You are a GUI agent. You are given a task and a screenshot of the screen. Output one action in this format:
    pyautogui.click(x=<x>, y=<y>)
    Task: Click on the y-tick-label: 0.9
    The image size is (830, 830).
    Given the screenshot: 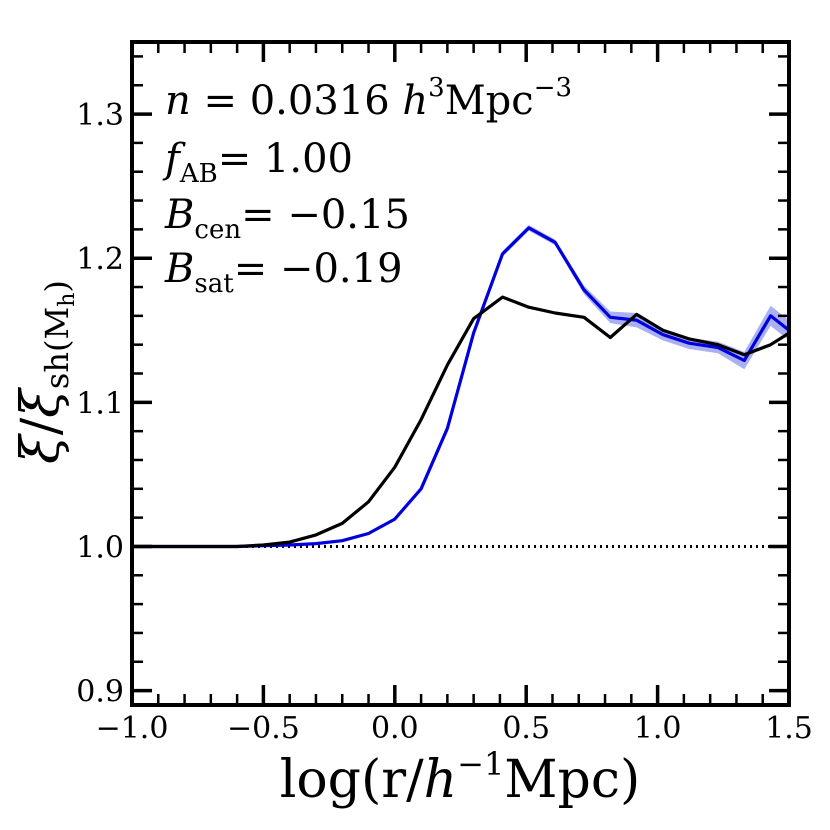 What is the action you would take?
    pyautogui.click(x=100, y=692)
    